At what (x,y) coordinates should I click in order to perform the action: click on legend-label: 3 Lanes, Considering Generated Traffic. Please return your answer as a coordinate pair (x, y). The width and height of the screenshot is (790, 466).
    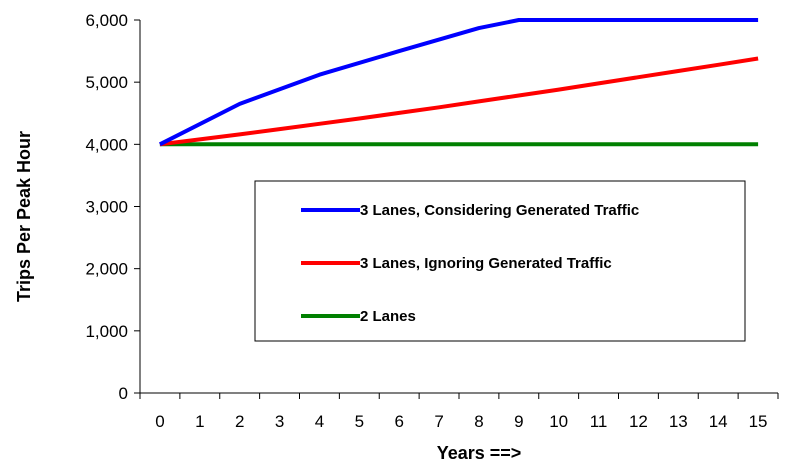
    Looking at the image, I should click on (499, 210).